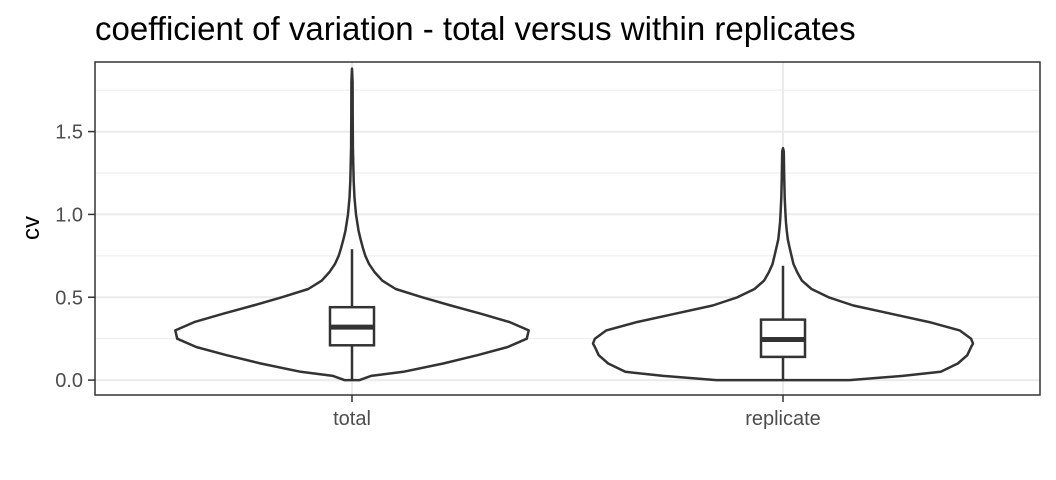 This screenshot has height=480, width=1056. I want to click on y-tick-label: 1.0, so click(69, 215).